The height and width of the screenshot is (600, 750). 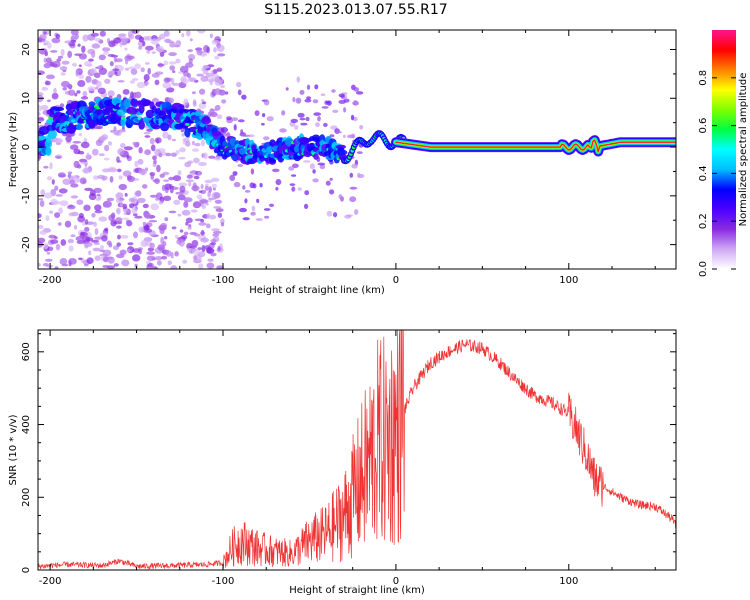 I want to click on spectrogram-y-axis-label: Frequency (Hz), so click(x=13, y=150).